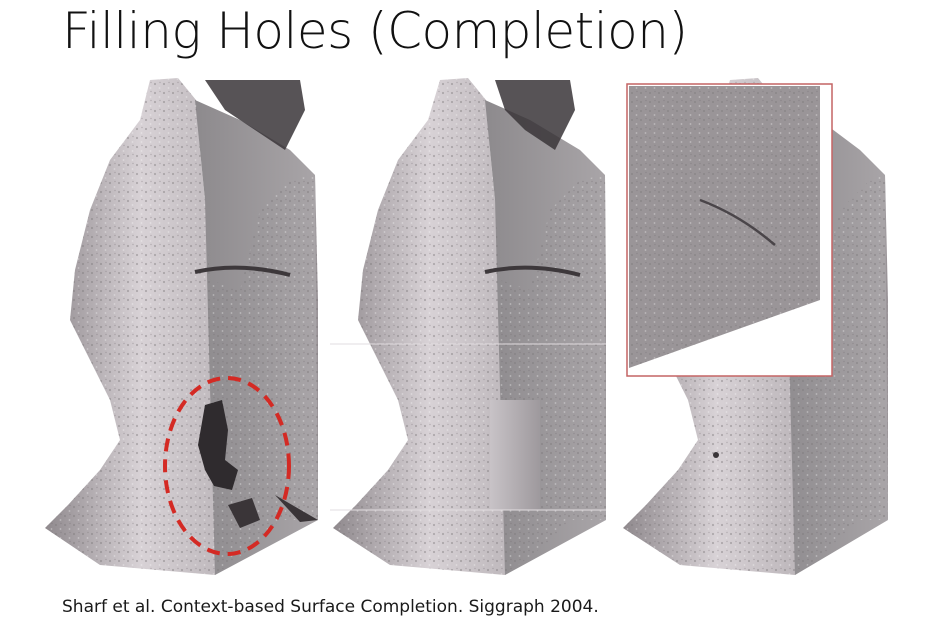  What do you see at coordinates (244, 513) in the screenshot?
I see `mesh-hole-fragment` at bounding box center [244, 513].